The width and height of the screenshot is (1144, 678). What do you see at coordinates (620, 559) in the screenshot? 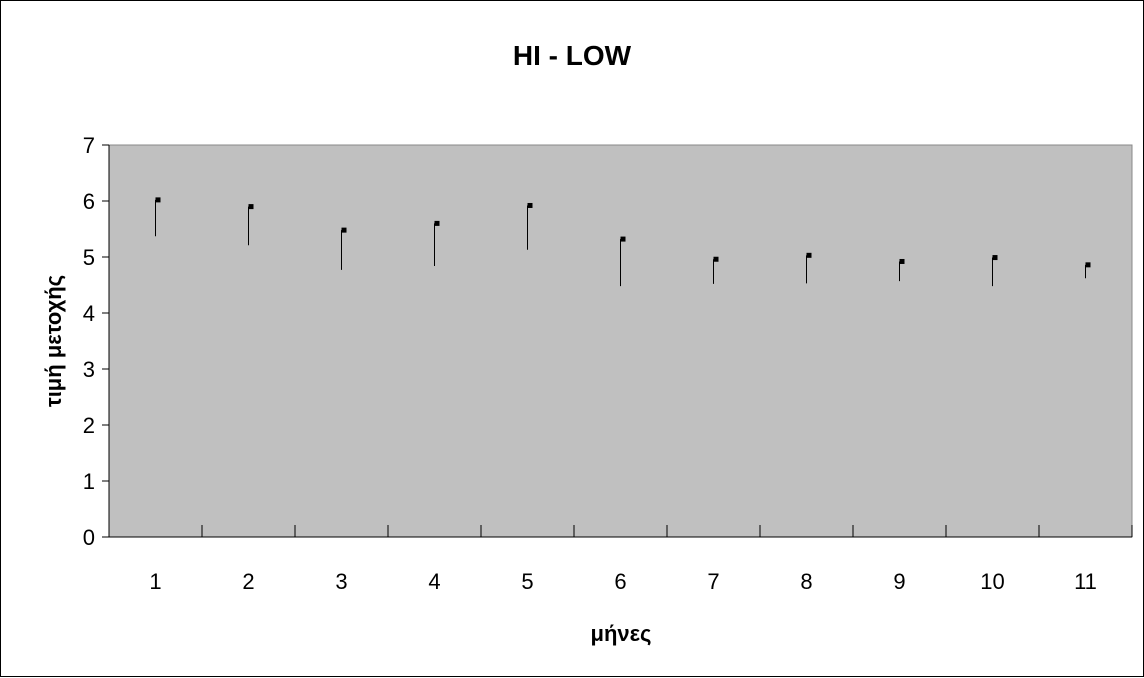
I see `x-axis: 1 2 3 4 5 6 7 8 9 10 11` at bounding box center [620, 559].